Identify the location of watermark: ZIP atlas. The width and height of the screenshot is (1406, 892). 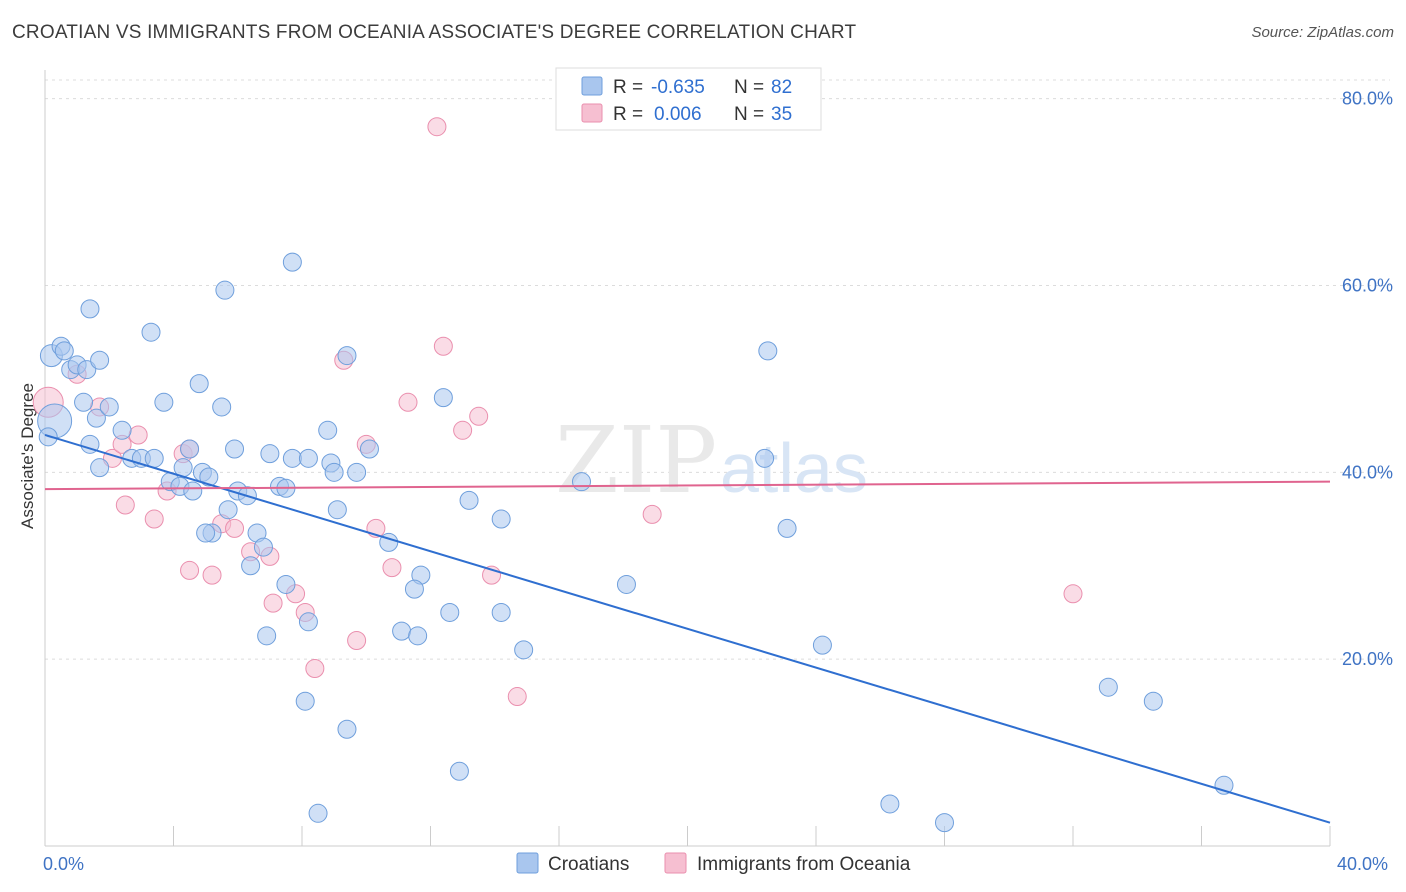
(711, 460).